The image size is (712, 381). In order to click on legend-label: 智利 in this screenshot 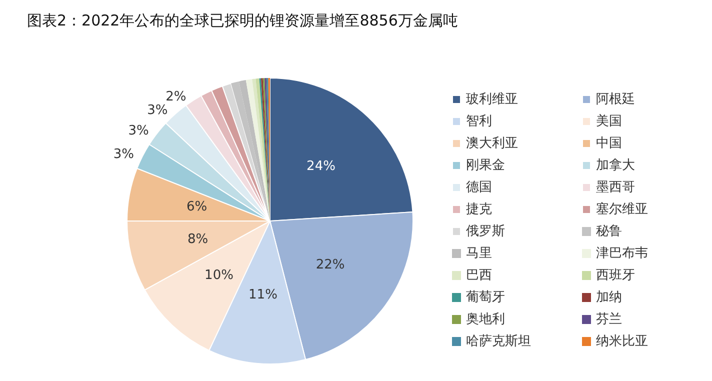, I will do `click(479, 121)`.